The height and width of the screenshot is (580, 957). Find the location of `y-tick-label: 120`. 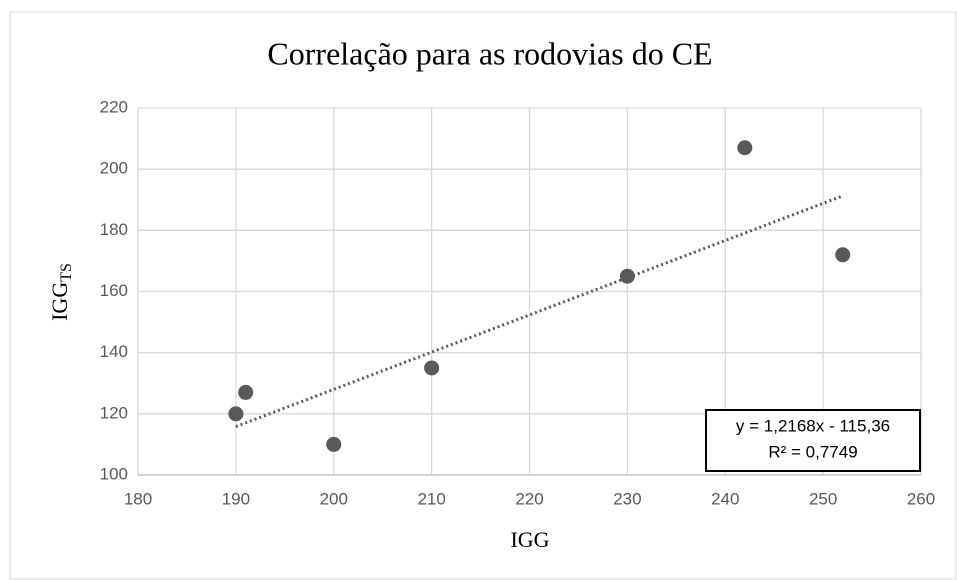

y-tick-label: 120 is located at coordinates (114, 412).